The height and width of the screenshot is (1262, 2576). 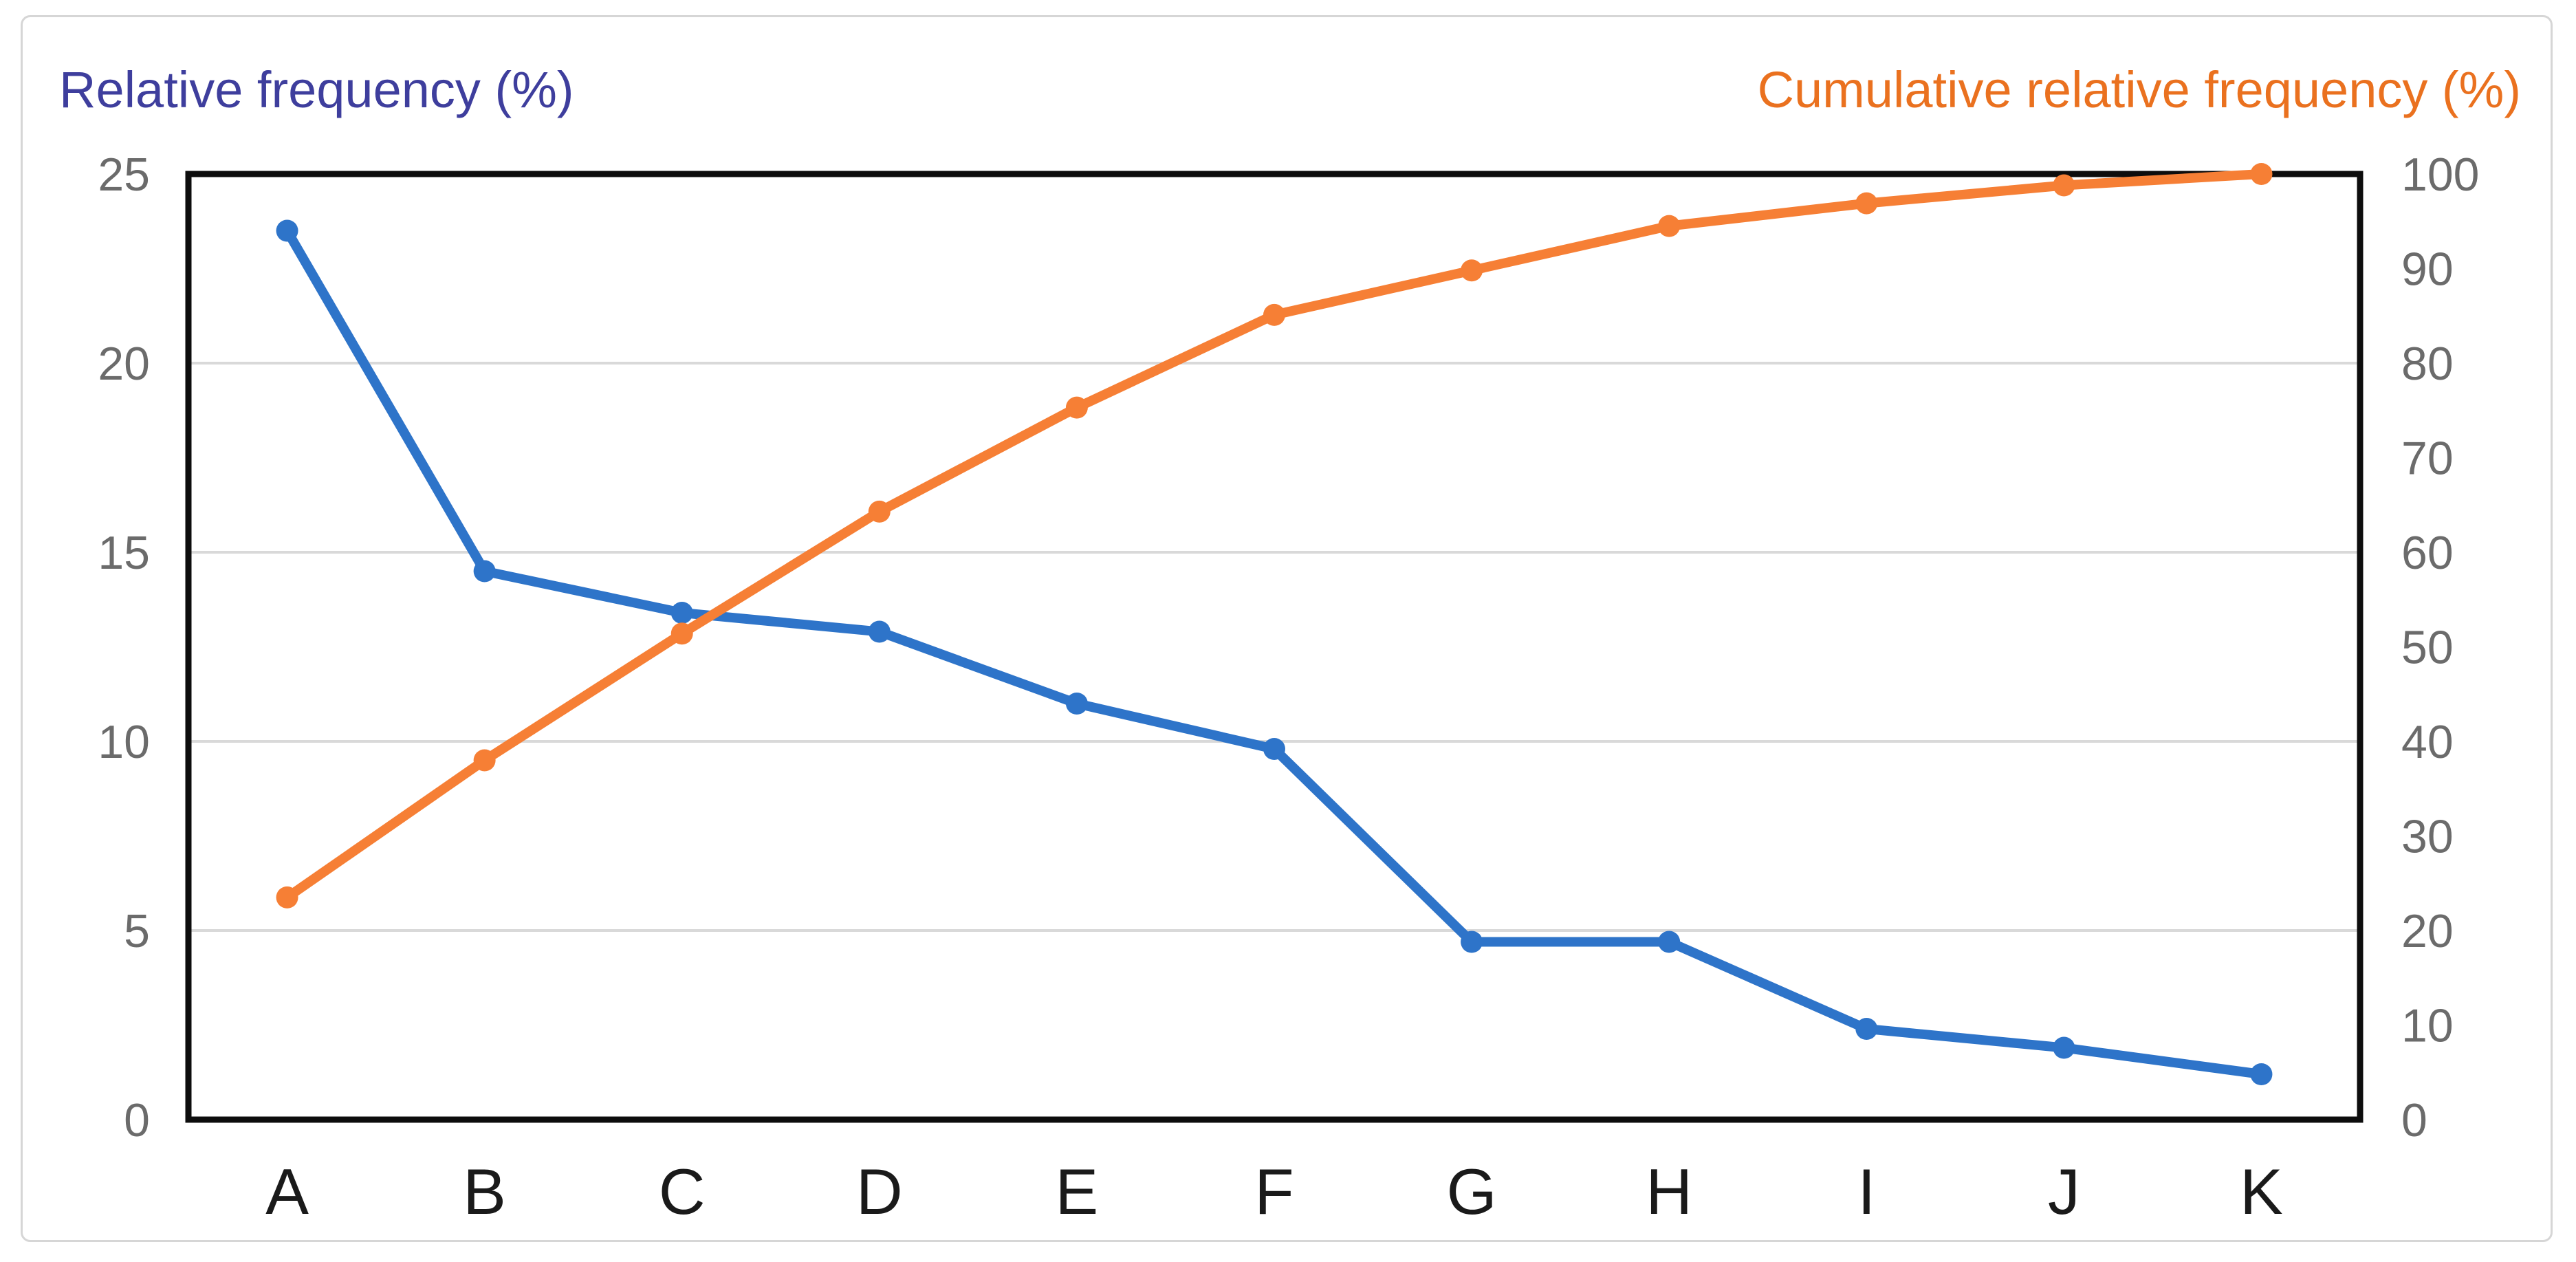 What do you see at coordinates (1076, 704) in the screenshot?
I see `data-point-E-relative` at bounding box center [1076, 704].